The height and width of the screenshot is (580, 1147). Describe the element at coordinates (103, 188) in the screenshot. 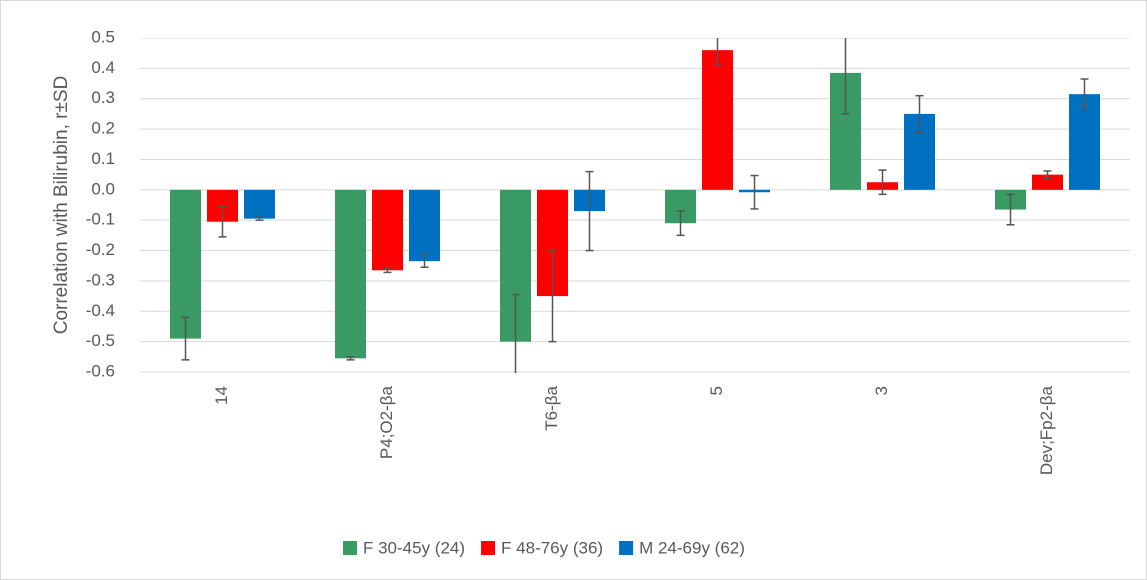

I see `y-tick-label: 0.0` at that location.